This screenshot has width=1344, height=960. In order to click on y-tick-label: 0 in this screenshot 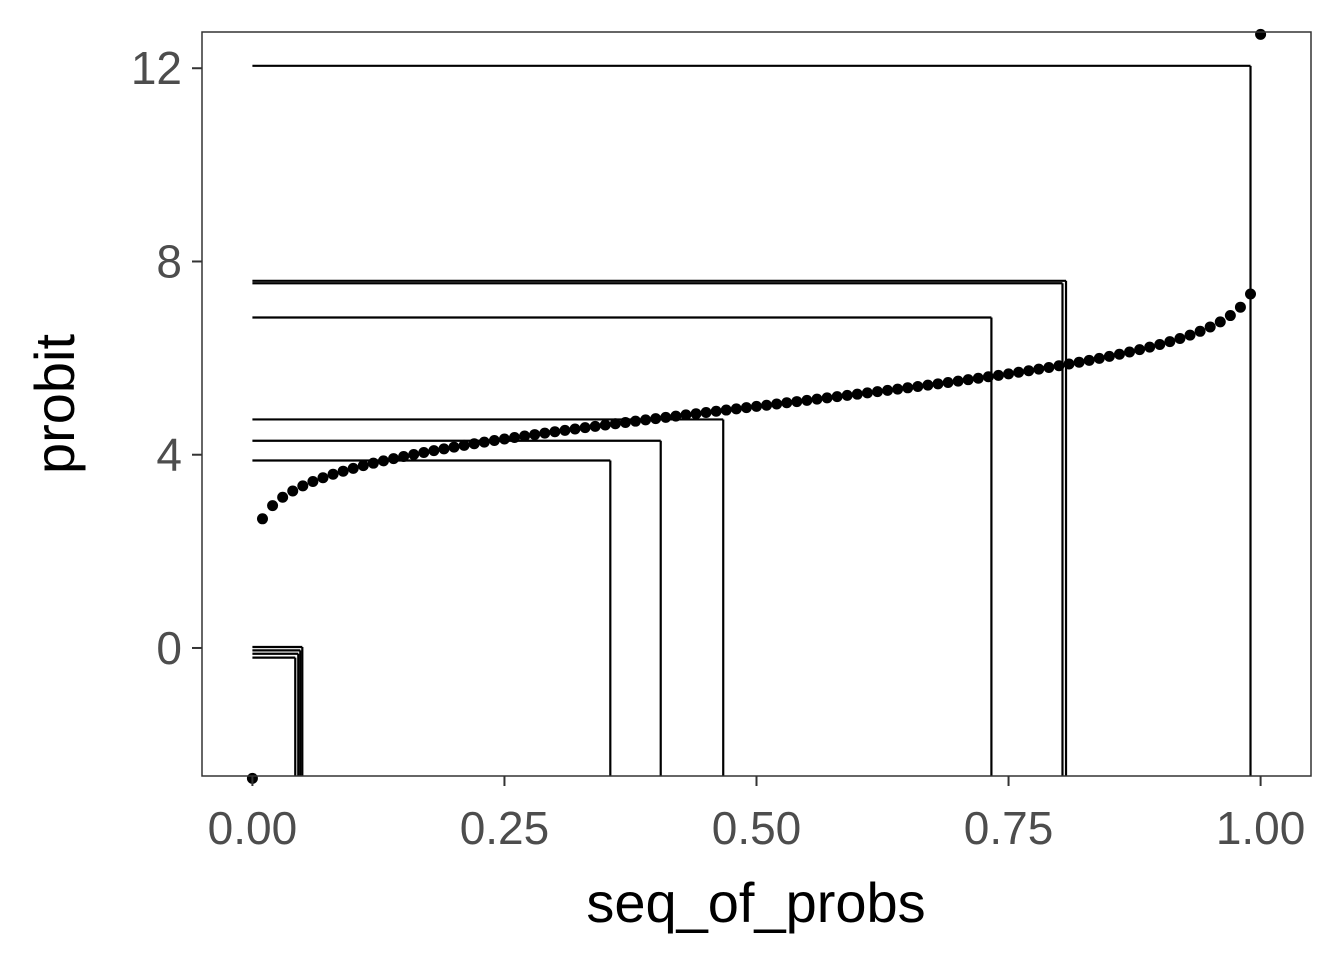, I will do `click(169, 648)`.